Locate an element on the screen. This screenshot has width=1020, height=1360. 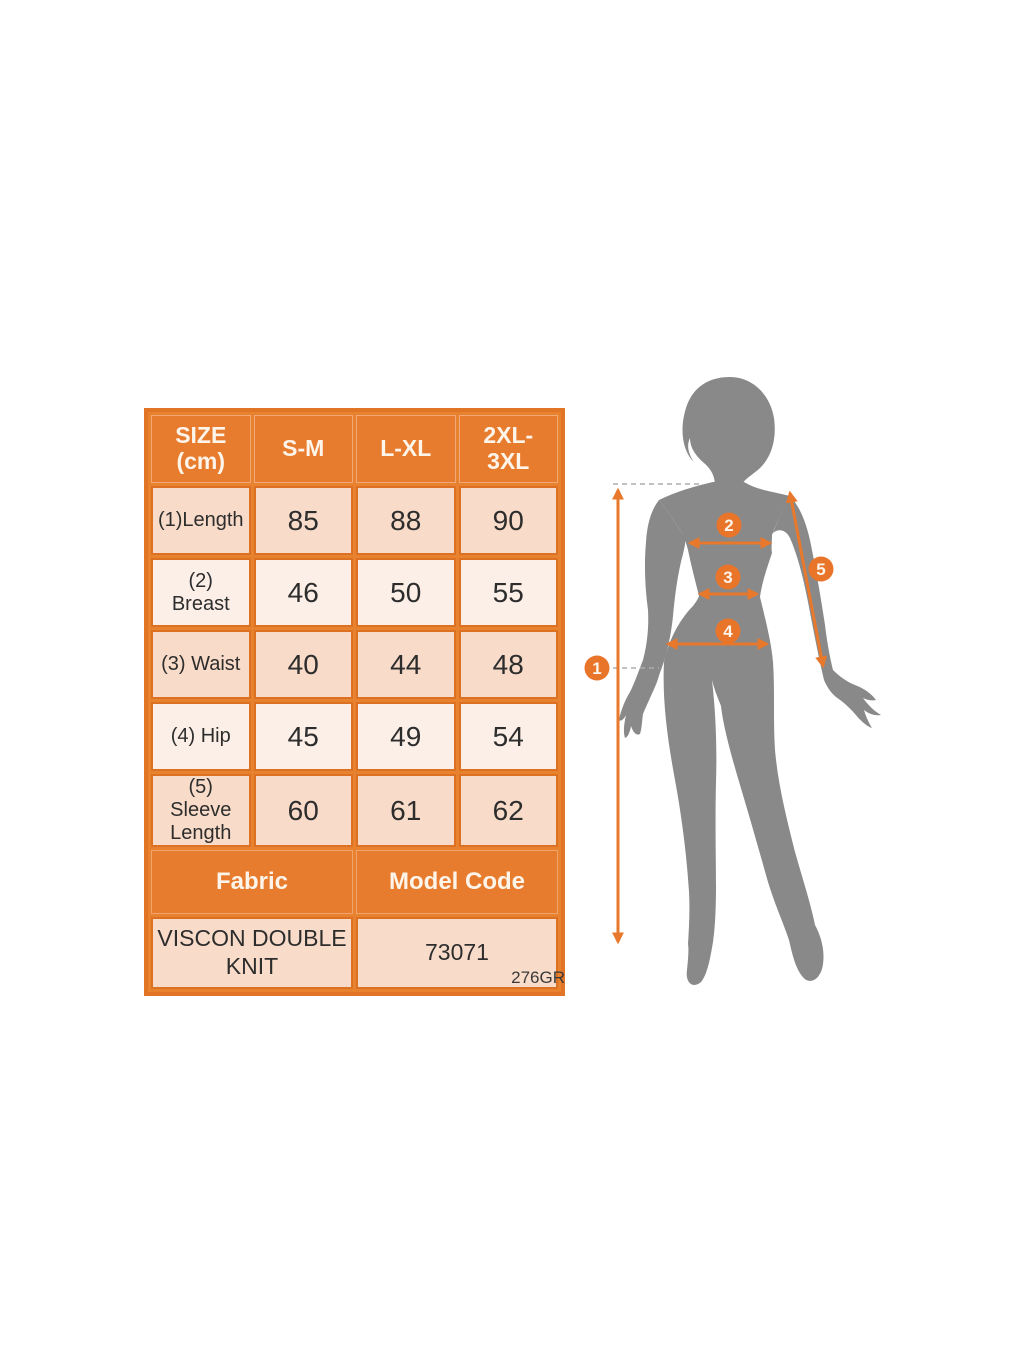
marker-1-circle is located at coordinates (597, 668).